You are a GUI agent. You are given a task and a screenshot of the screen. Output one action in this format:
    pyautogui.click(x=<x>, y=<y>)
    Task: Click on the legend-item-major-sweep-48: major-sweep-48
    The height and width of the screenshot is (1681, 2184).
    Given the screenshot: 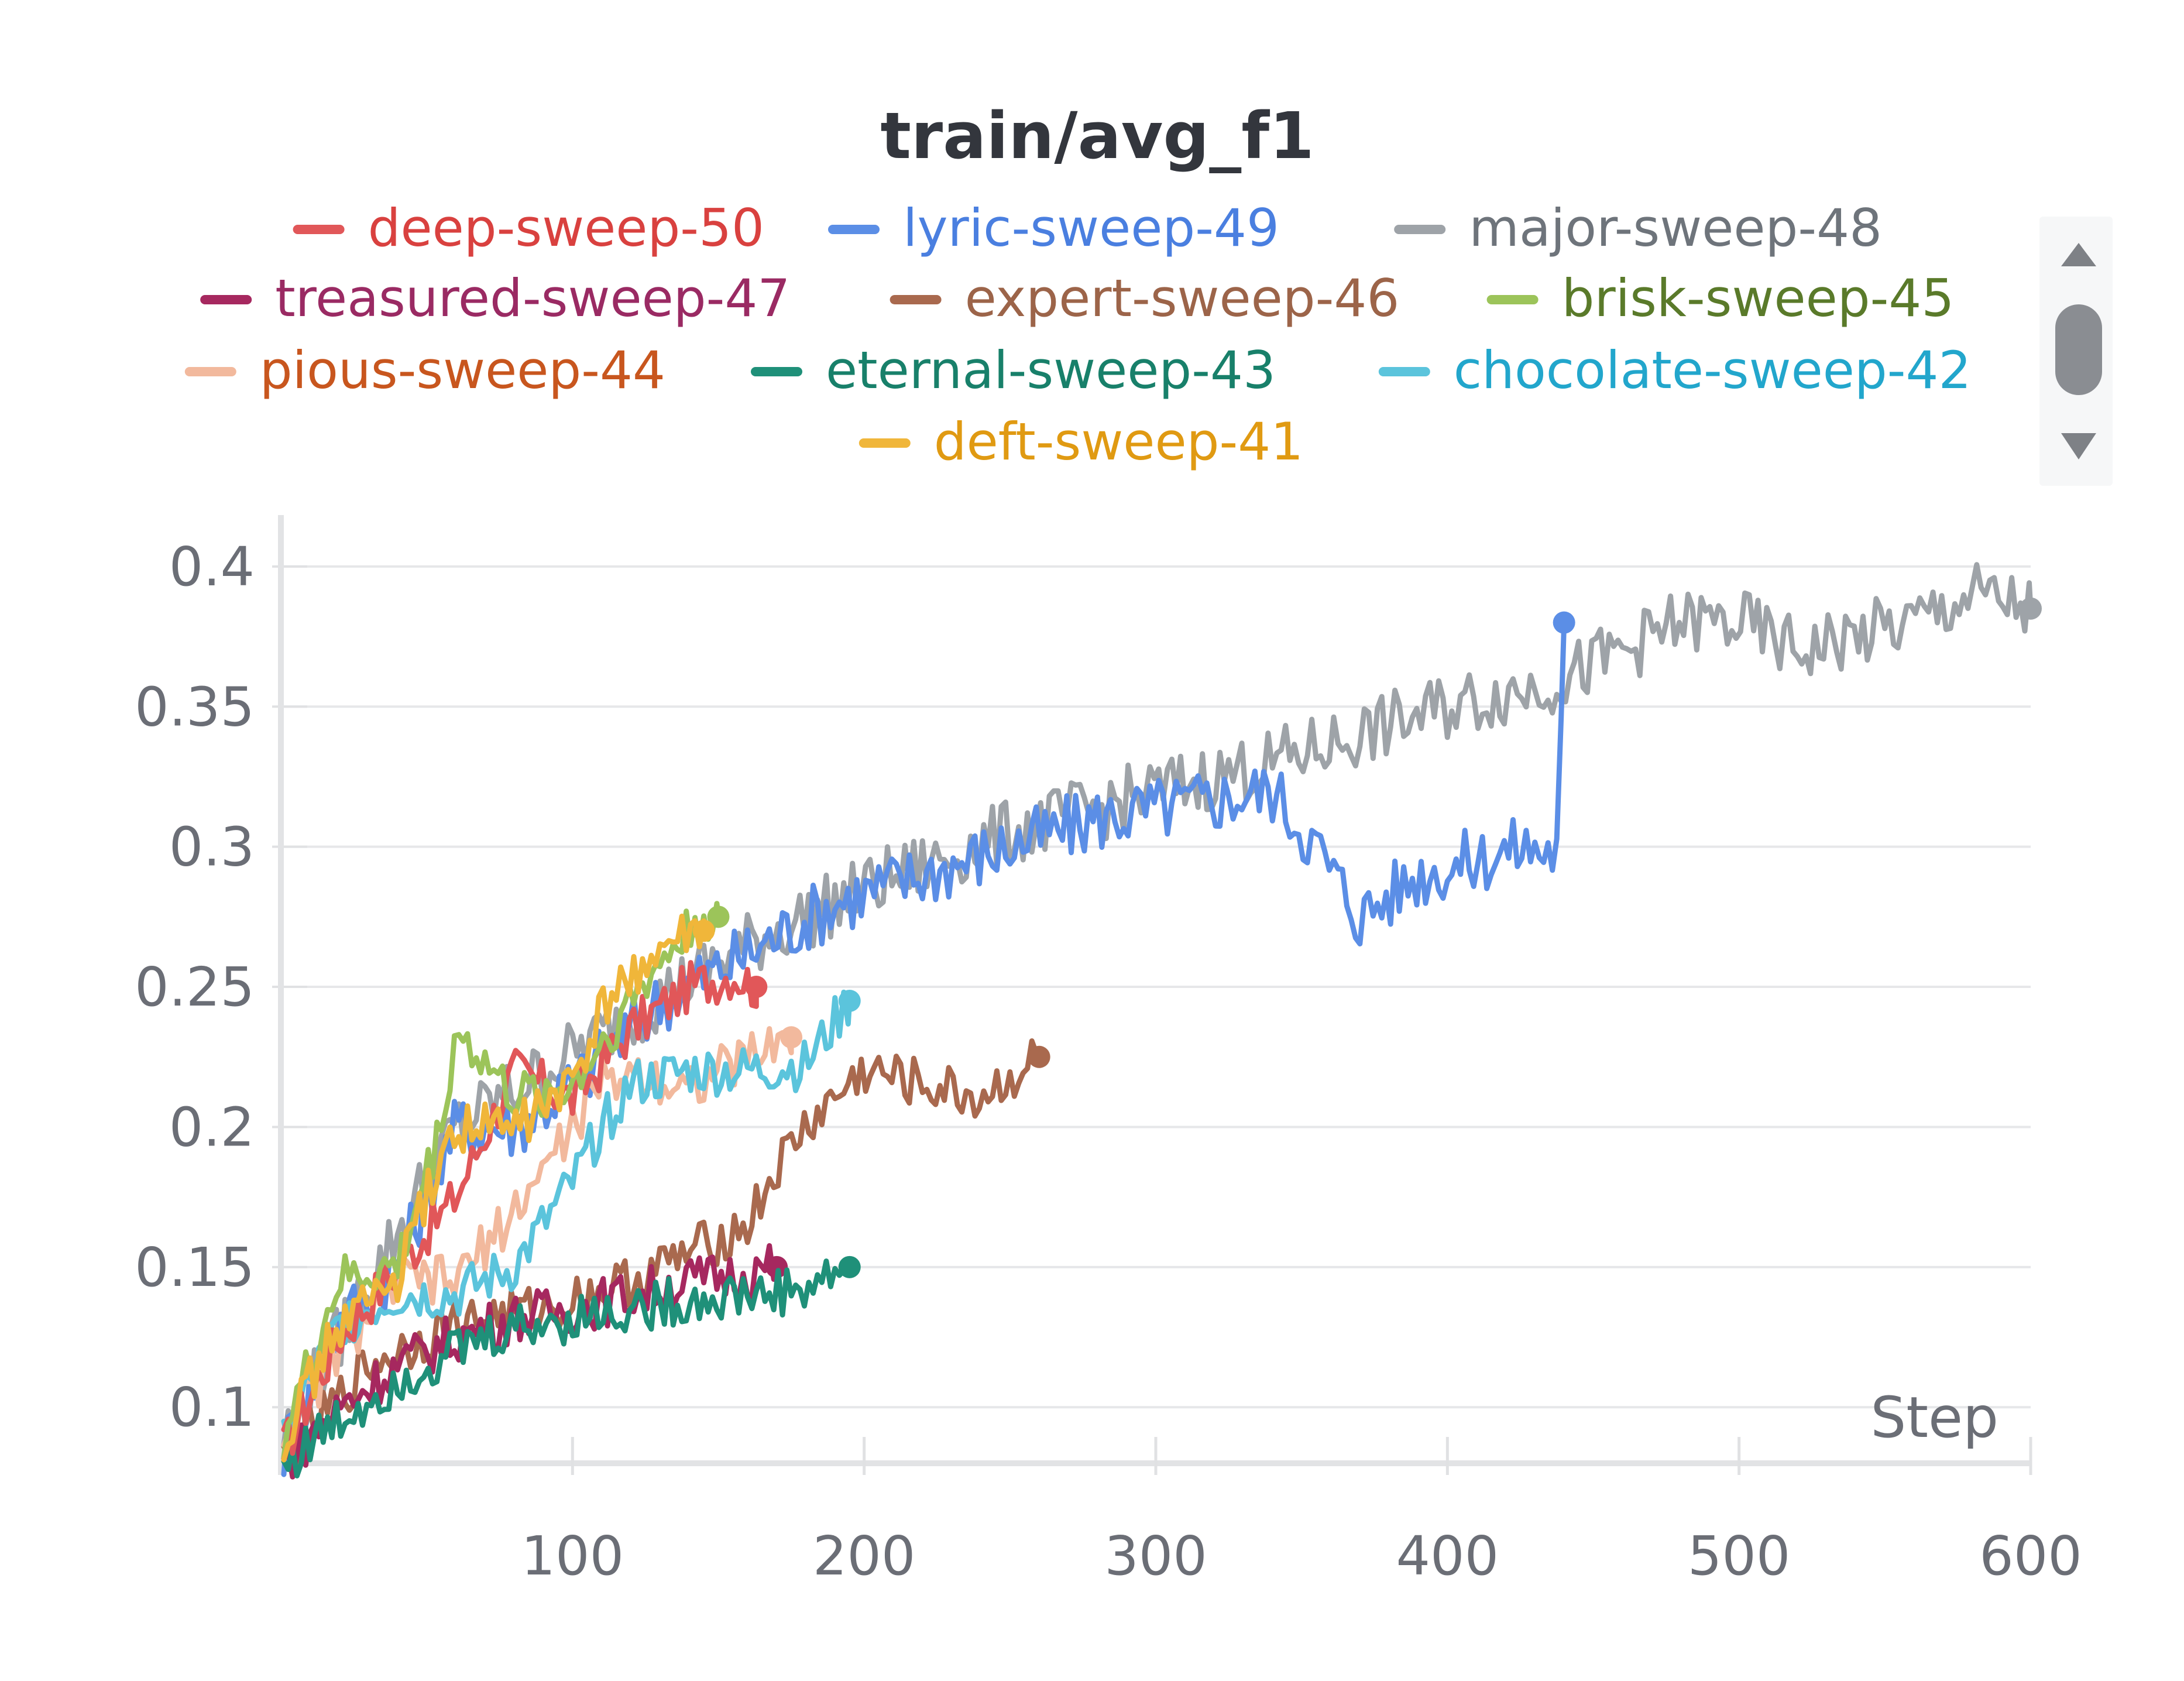 What is the action you would take?
    pyautogui.click(x=1638, y=228)
    